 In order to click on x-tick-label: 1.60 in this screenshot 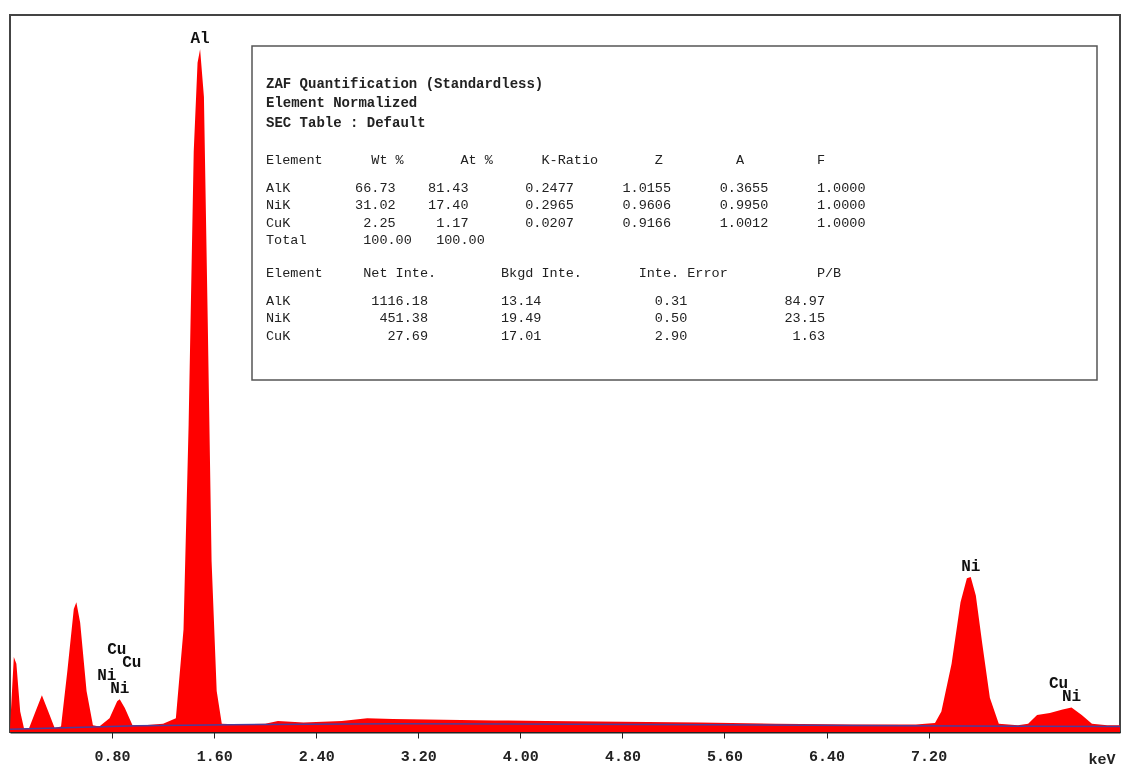, I will do `click(214, 757)`.